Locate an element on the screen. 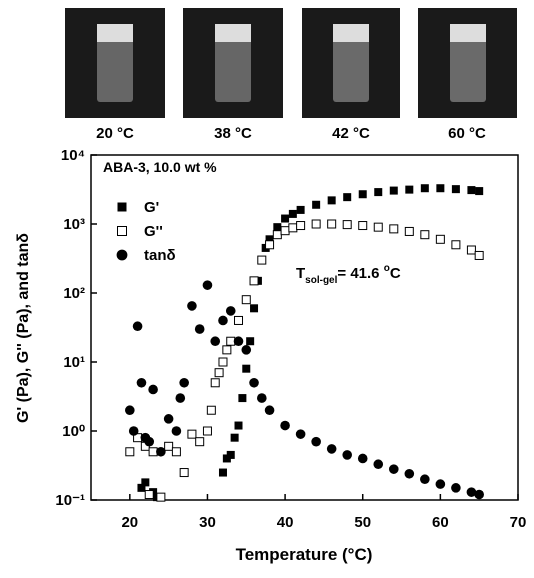  photo-label: 60 °C is located at coordinates (467, 133).